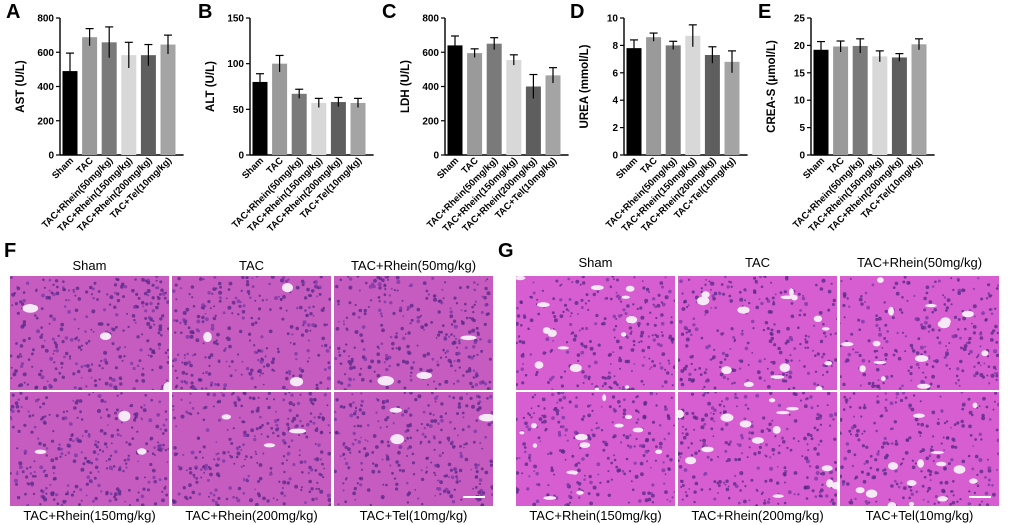 This screenshot has width=1010, height=525. I want to click on y-tick-label: 150, so click(235, 19).